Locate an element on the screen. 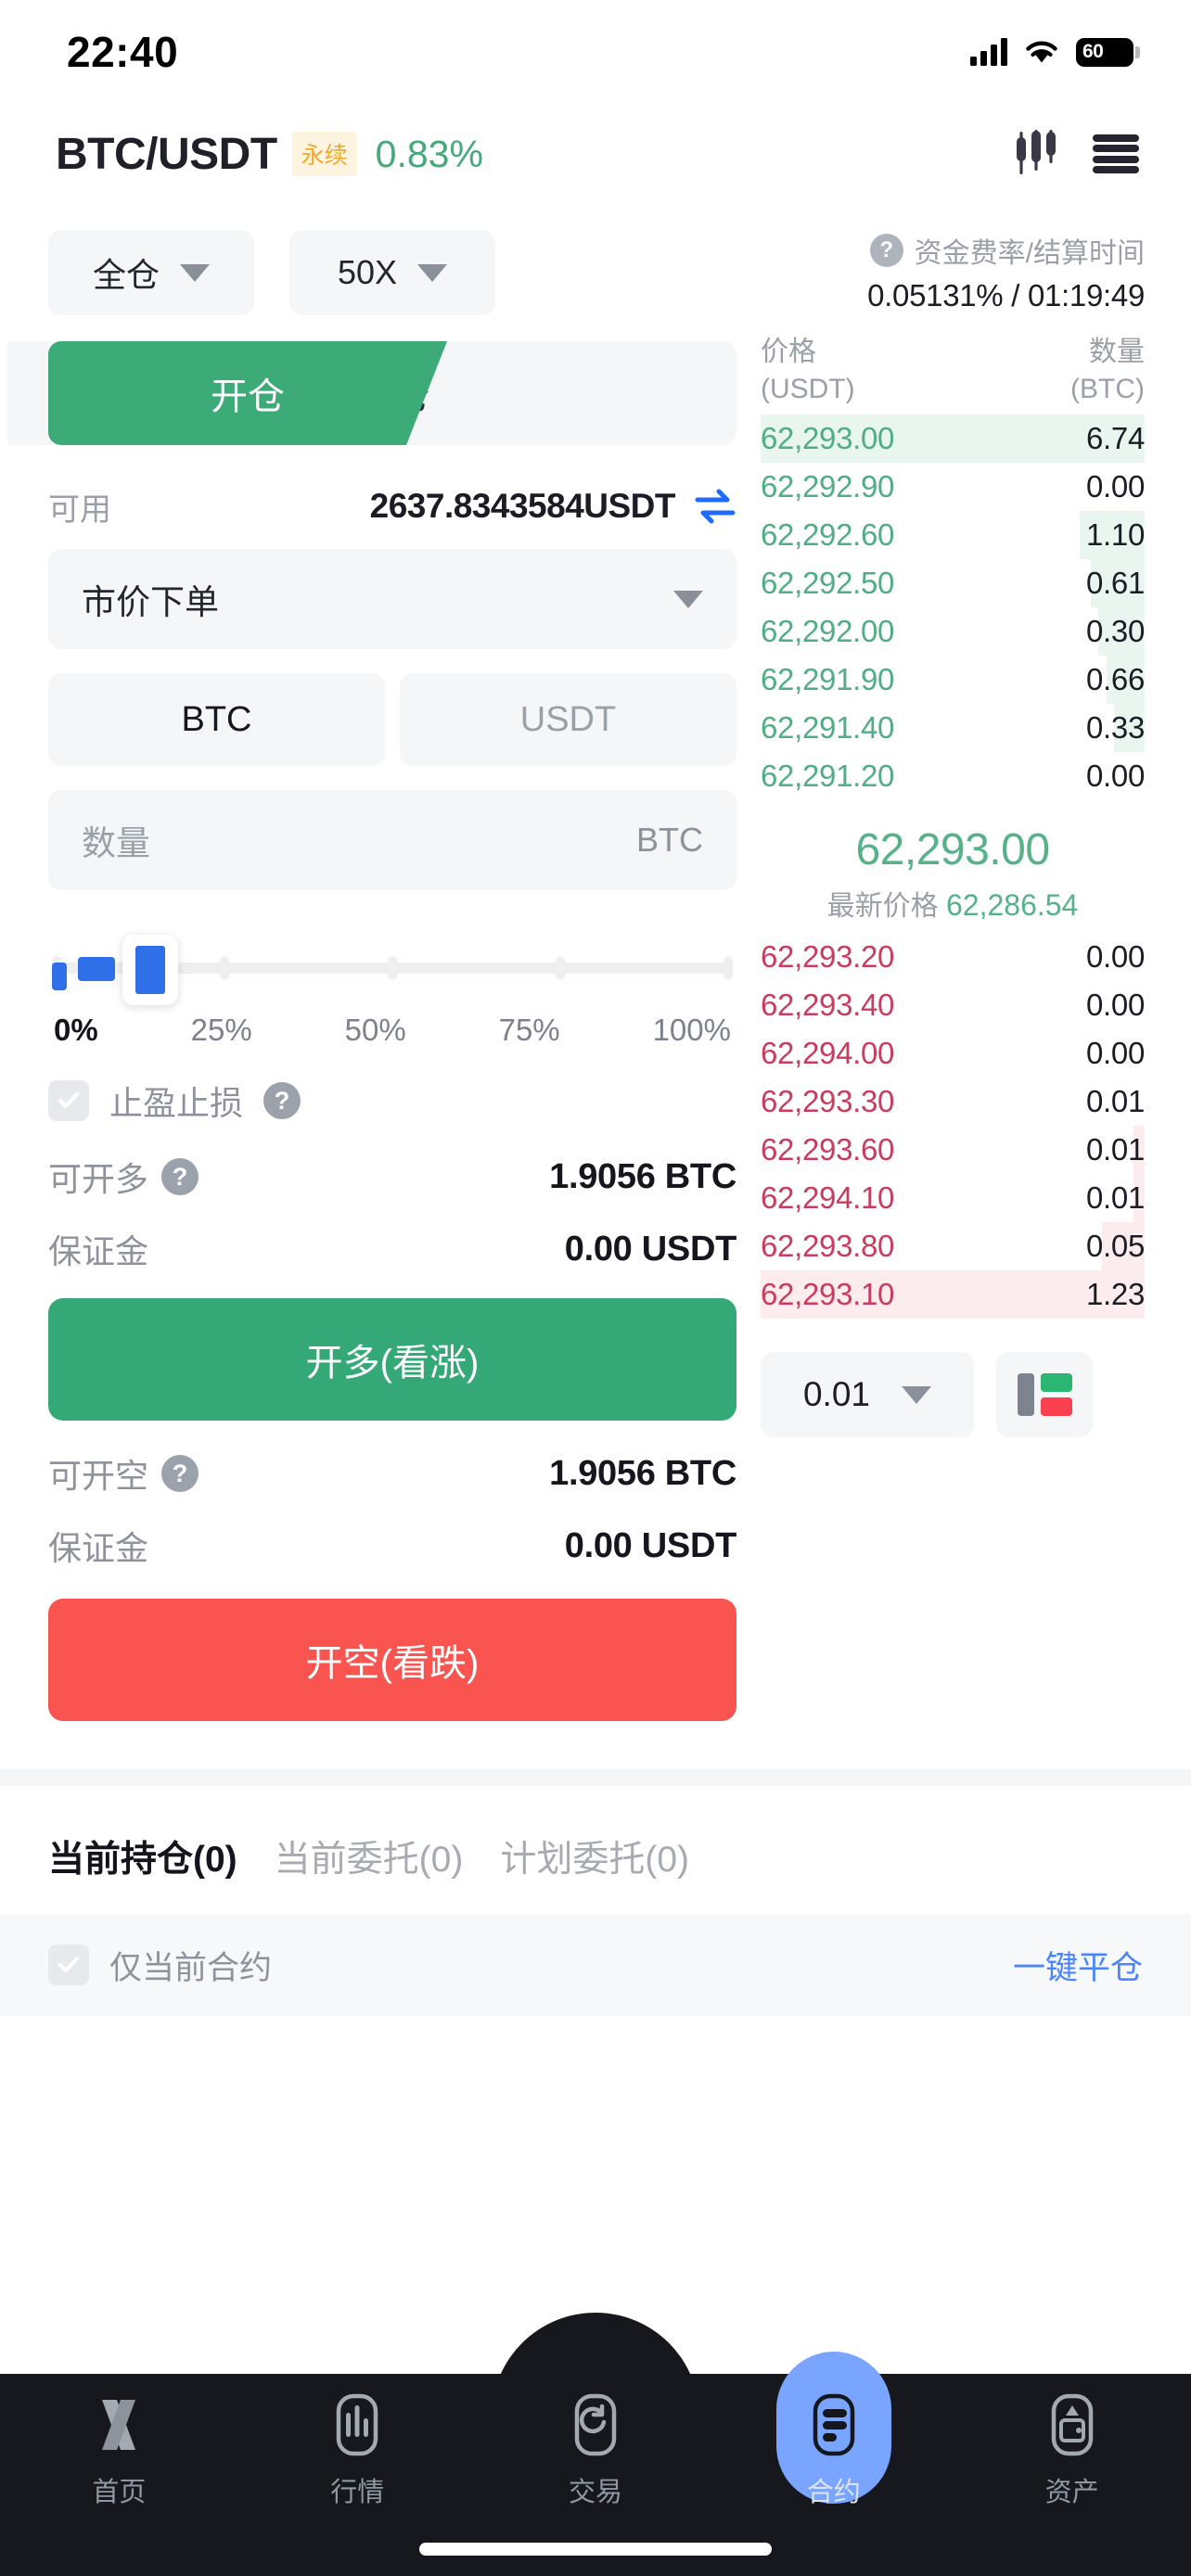  only-current-checkbox is located at coordinates (68, 1965).